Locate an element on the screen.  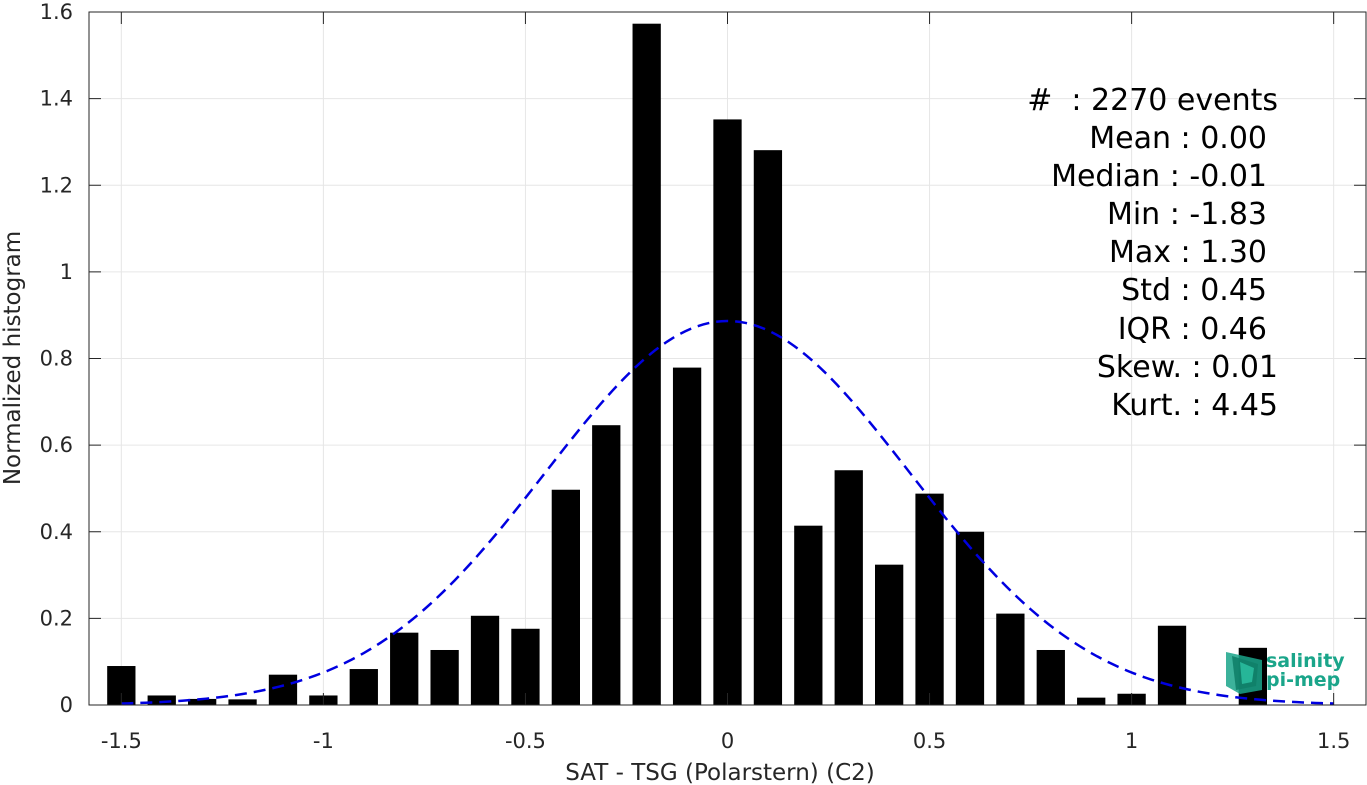
stat-iqr: IQR : 0.46 is located at coordinates (1192, 329).